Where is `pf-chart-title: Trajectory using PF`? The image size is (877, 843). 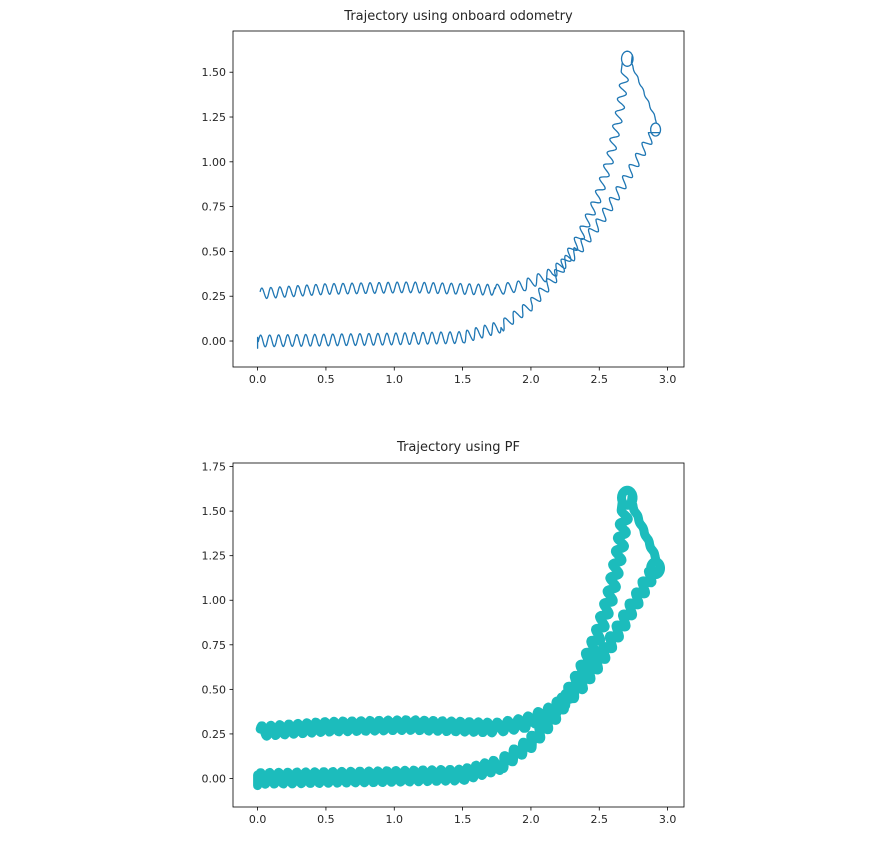 pf-chart-title: Trajectory using PF is located at coordinates (458, 447).